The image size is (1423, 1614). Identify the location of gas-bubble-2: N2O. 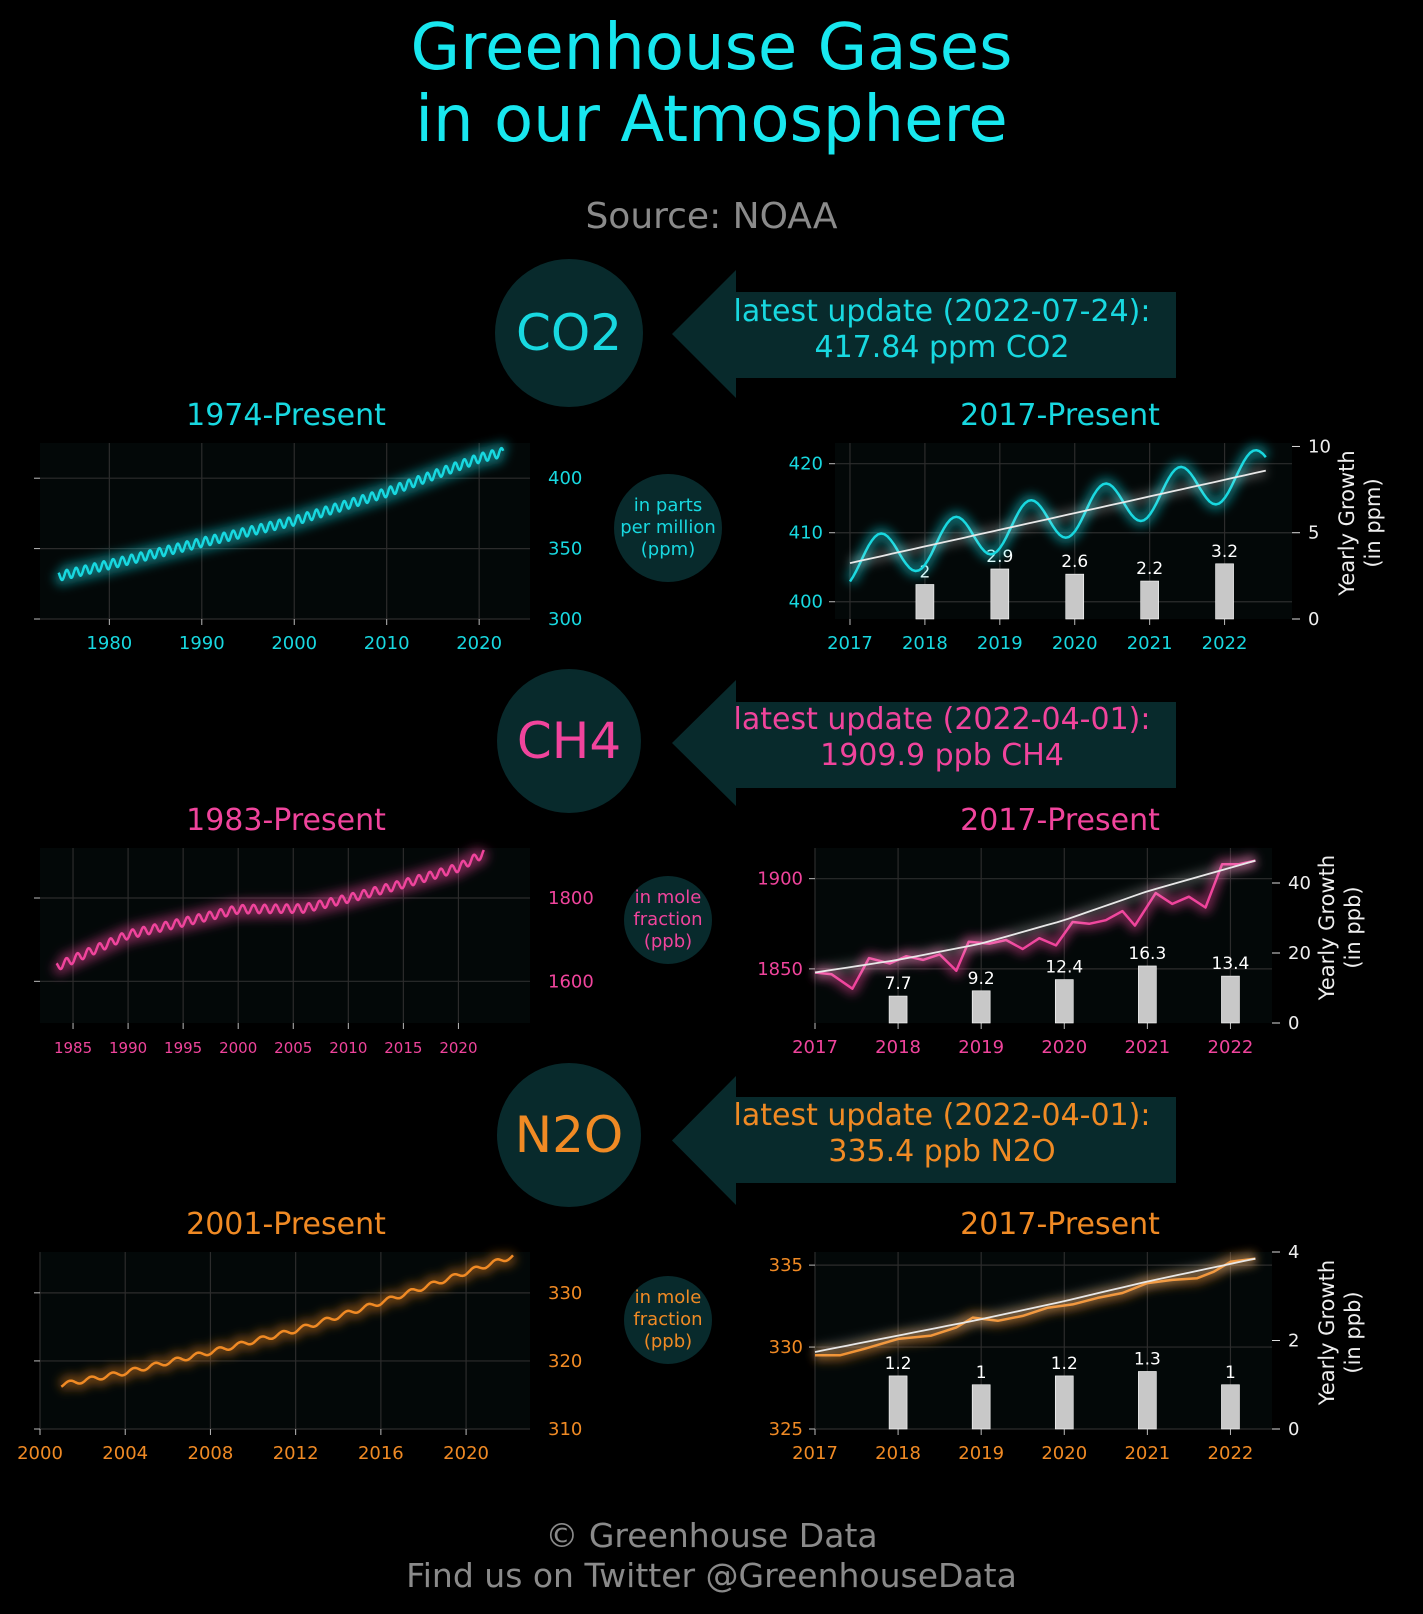
(569, 1135).